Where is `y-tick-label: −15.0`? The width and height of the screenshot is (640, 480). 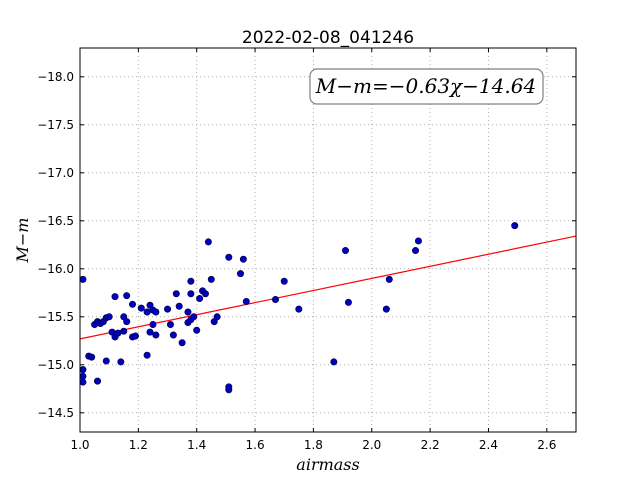
y-tick-label: −15.0 is located at coordinates (55, 365).